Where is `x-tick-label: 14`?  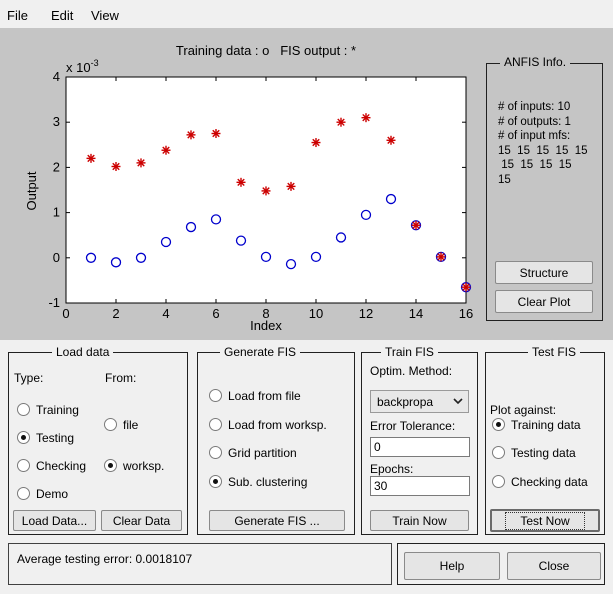 x-tick-label: 14 is located at coordinates (416, 313).